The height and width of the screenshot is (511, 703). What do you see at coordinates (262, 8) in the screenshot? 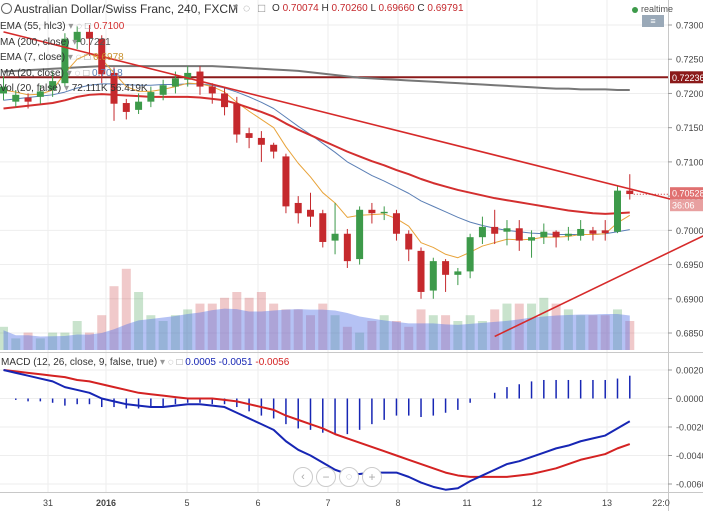
I see `symbol-close-icon: □` at bounding box center [262, 8].